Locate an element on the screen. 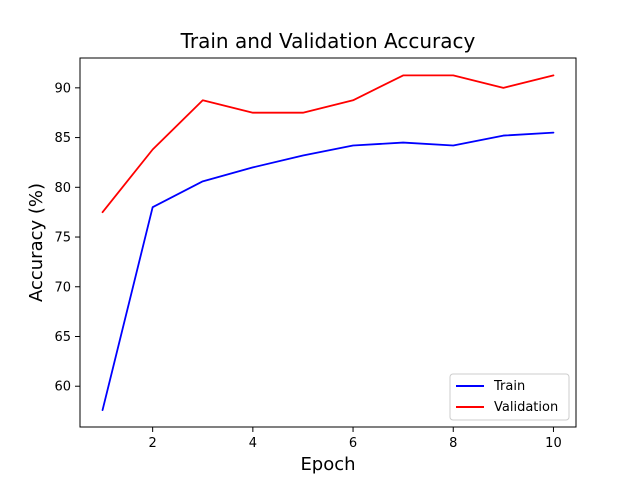 This screenshot has width=640, height=480. x-axis-label: Epoch is located at coordinates (327, 464).